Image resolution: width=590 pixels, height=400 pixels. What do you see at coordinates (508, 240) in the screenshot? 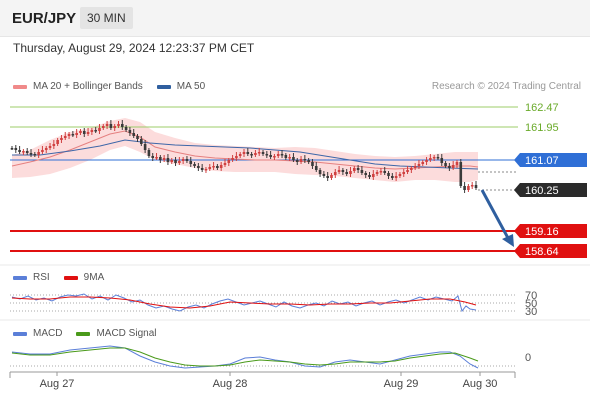
I see `forecast-arrow-head` at bounding box center [508, 240].